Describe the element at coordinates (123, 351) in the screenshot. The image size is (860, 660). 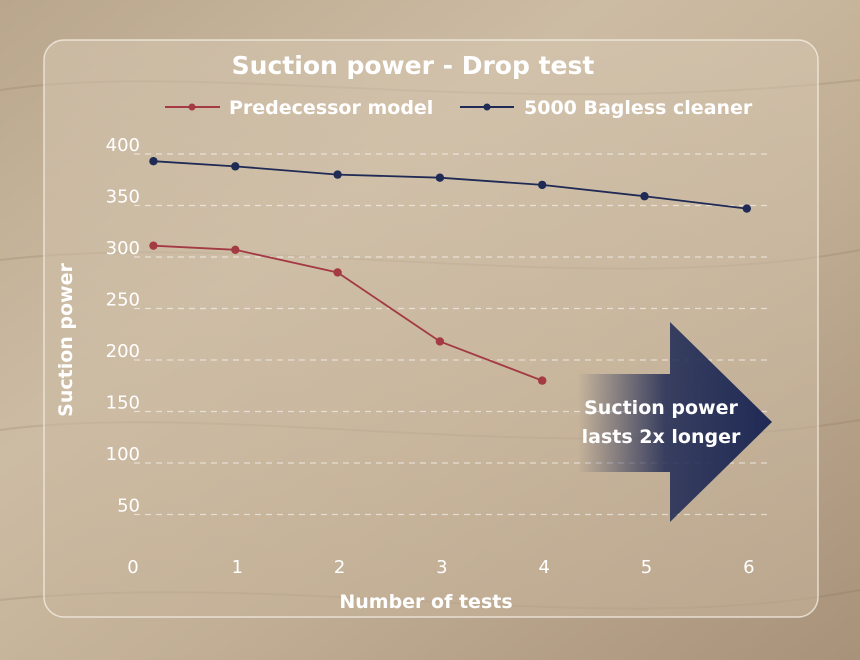
I see `y-tick-label: 200` at that location.